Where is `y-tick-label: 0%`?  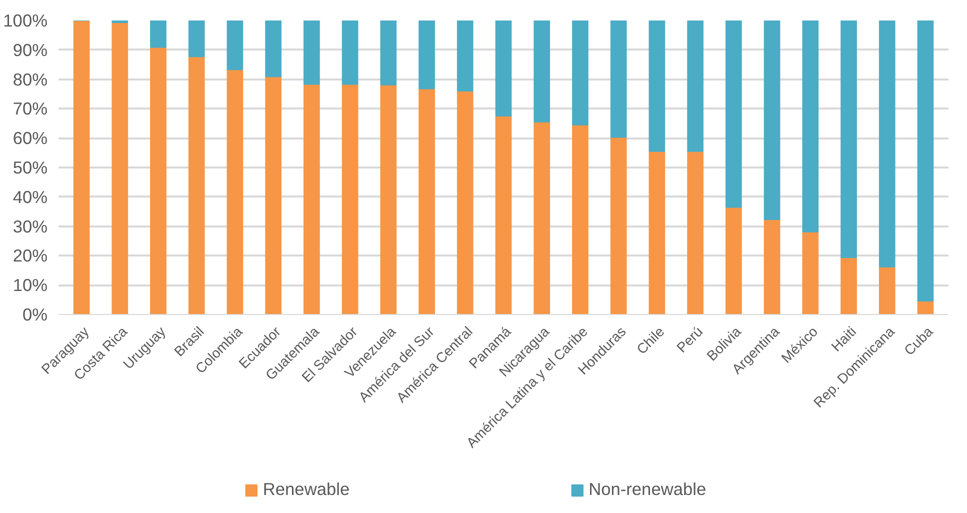
y-tick-label: 0% is located at coordinates (35, 314).